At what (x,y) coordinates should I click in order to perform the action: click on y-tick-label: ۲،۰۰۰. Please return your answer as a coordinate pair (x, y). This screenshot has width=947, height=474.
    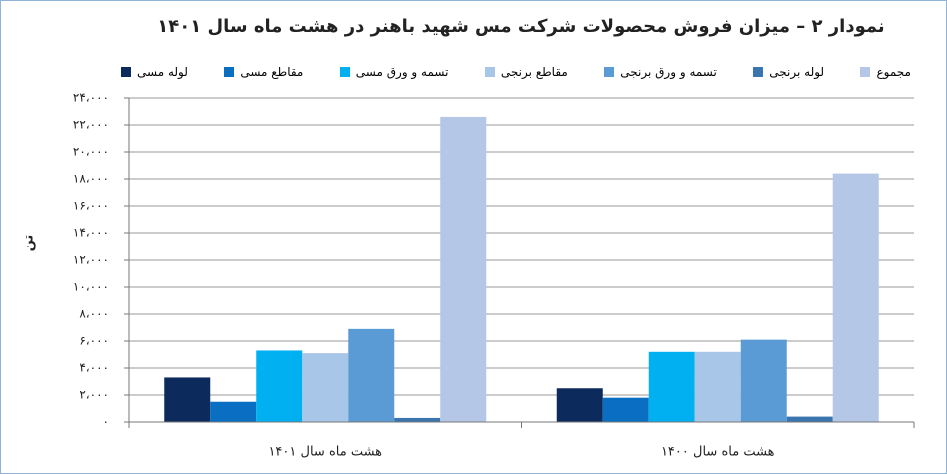
    Looking at the image, I should click on (94, 395).